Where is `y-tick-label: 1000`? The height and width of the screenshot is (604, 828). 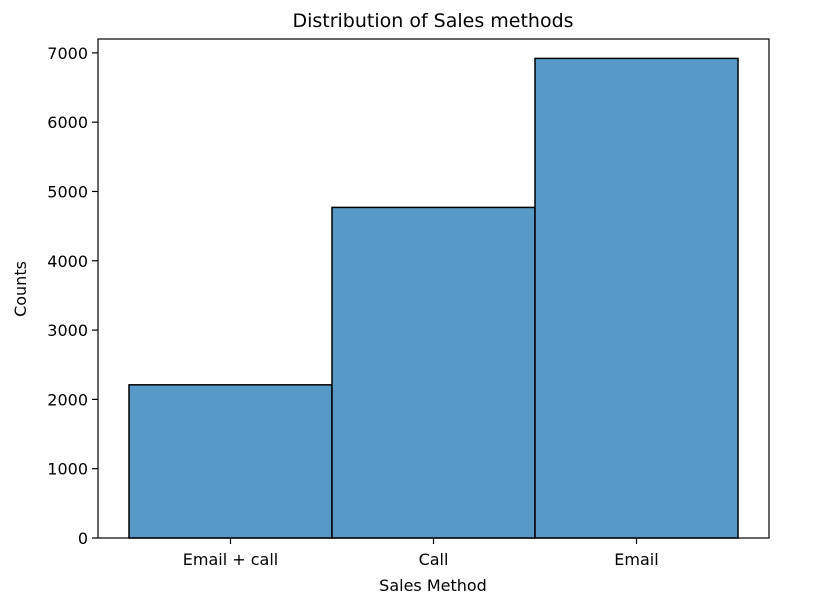
y-tick-label: 1000 is located at coordinates (67, 469).